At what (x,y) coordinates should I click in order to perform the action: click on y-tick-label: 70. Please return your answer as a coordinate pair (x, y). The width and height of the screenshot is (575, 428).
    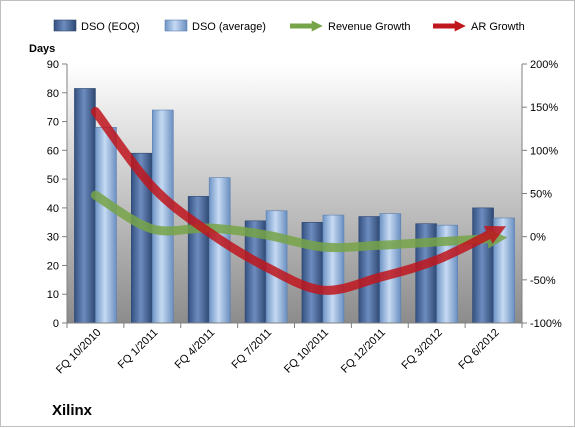
    Looking at the image, I should click on (53, 123).